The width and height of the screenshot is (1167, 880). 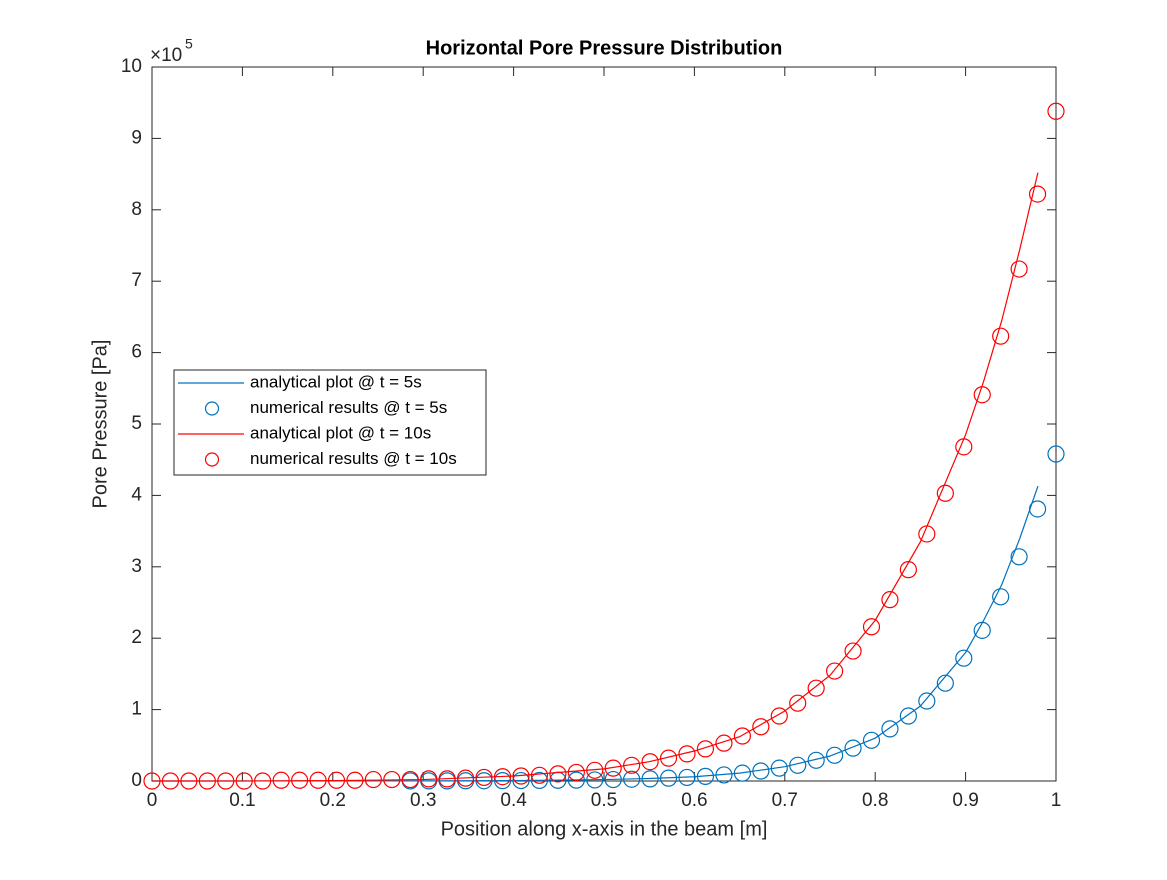 I want to click on y-exponent: 5, so click(x=189, y=44).